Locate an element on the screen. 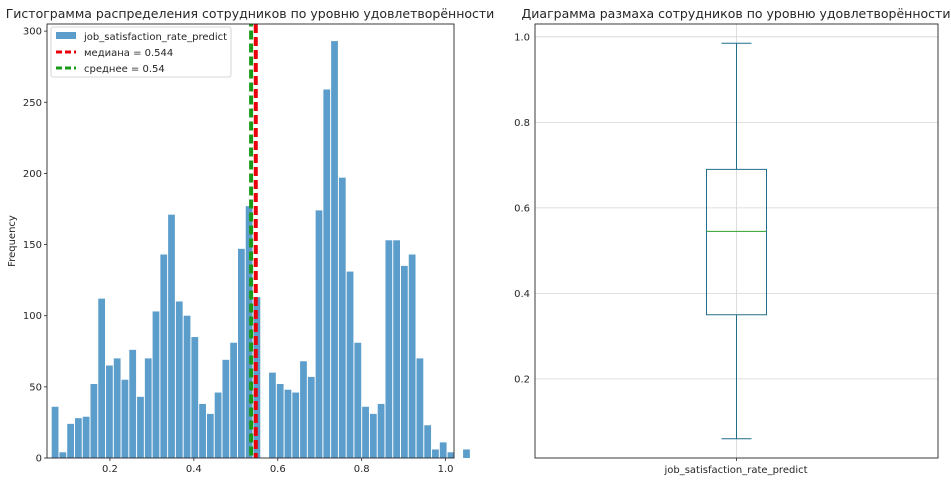  y-tick-label: 1.0 is located at coordinates (522, 37).